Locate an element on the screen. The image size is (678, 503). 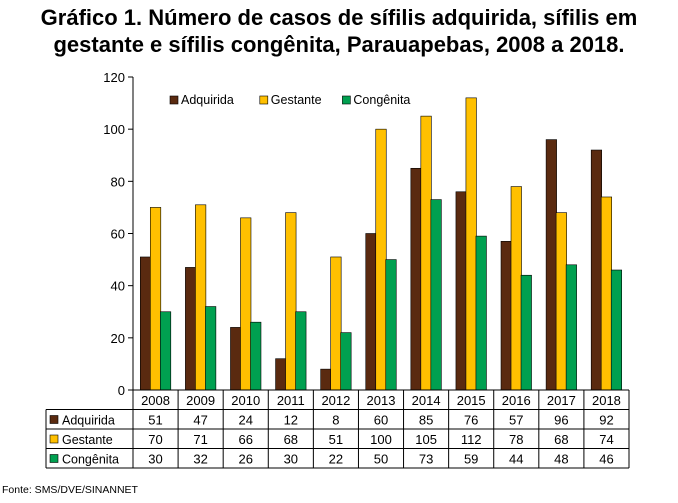
bar-adquirida-2017 is located at coordinates (551, 265).